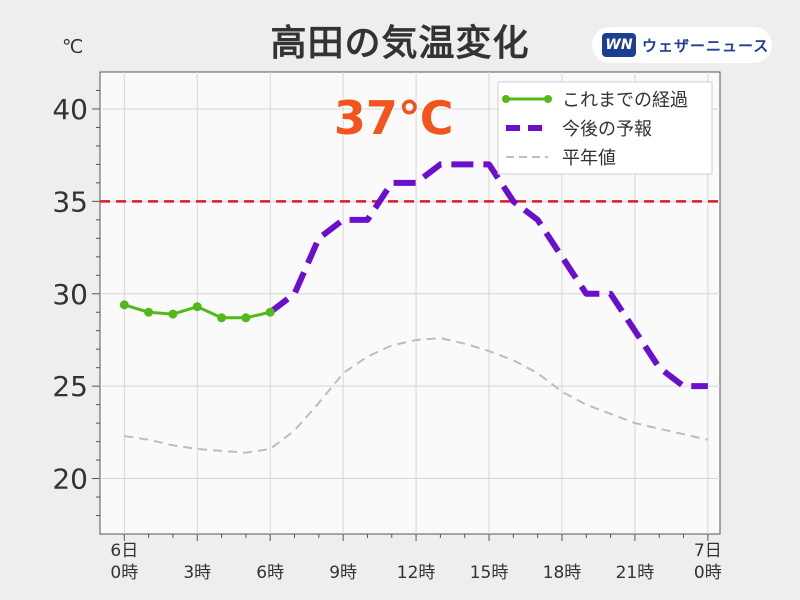  What do you see at coordinates (70, 294) in the screenshot?
I see `y-tick-label: 30` at bounding box center [70, 294].